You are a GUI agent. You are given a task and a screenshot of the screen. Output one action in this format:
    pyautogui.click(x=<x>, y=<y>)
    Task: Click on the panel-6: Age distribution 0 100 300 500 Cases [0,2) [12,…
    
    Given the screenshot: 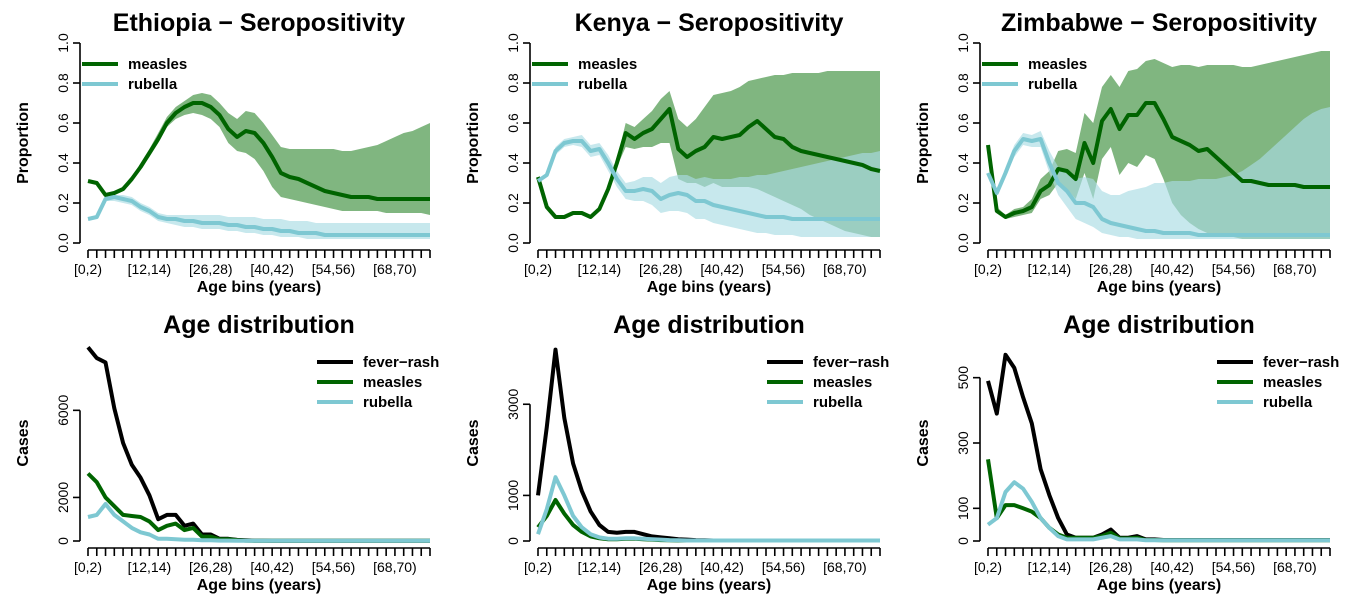 What is the action you would take?
    pyautogui.click(x=1127, y=452)
    